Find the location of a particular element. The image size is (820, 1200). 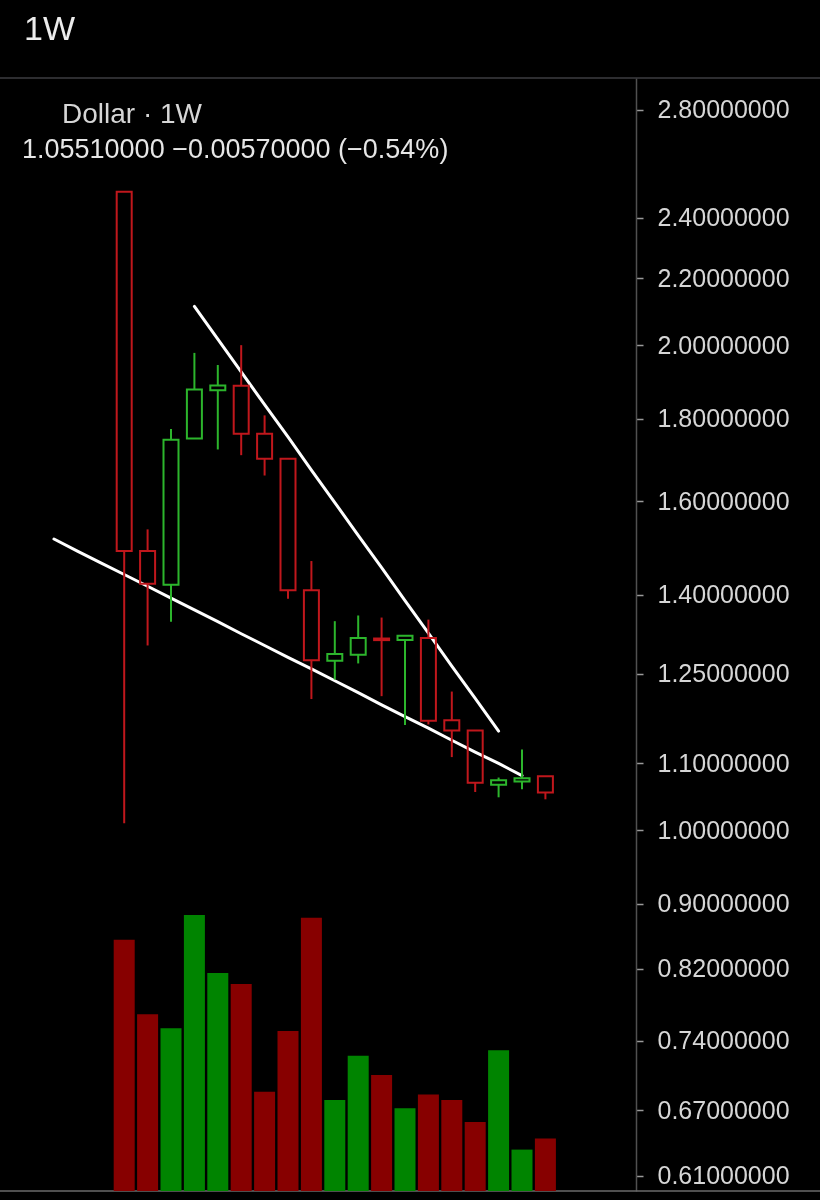

text: Dollar · 1W is located at coordinates (132, 113).